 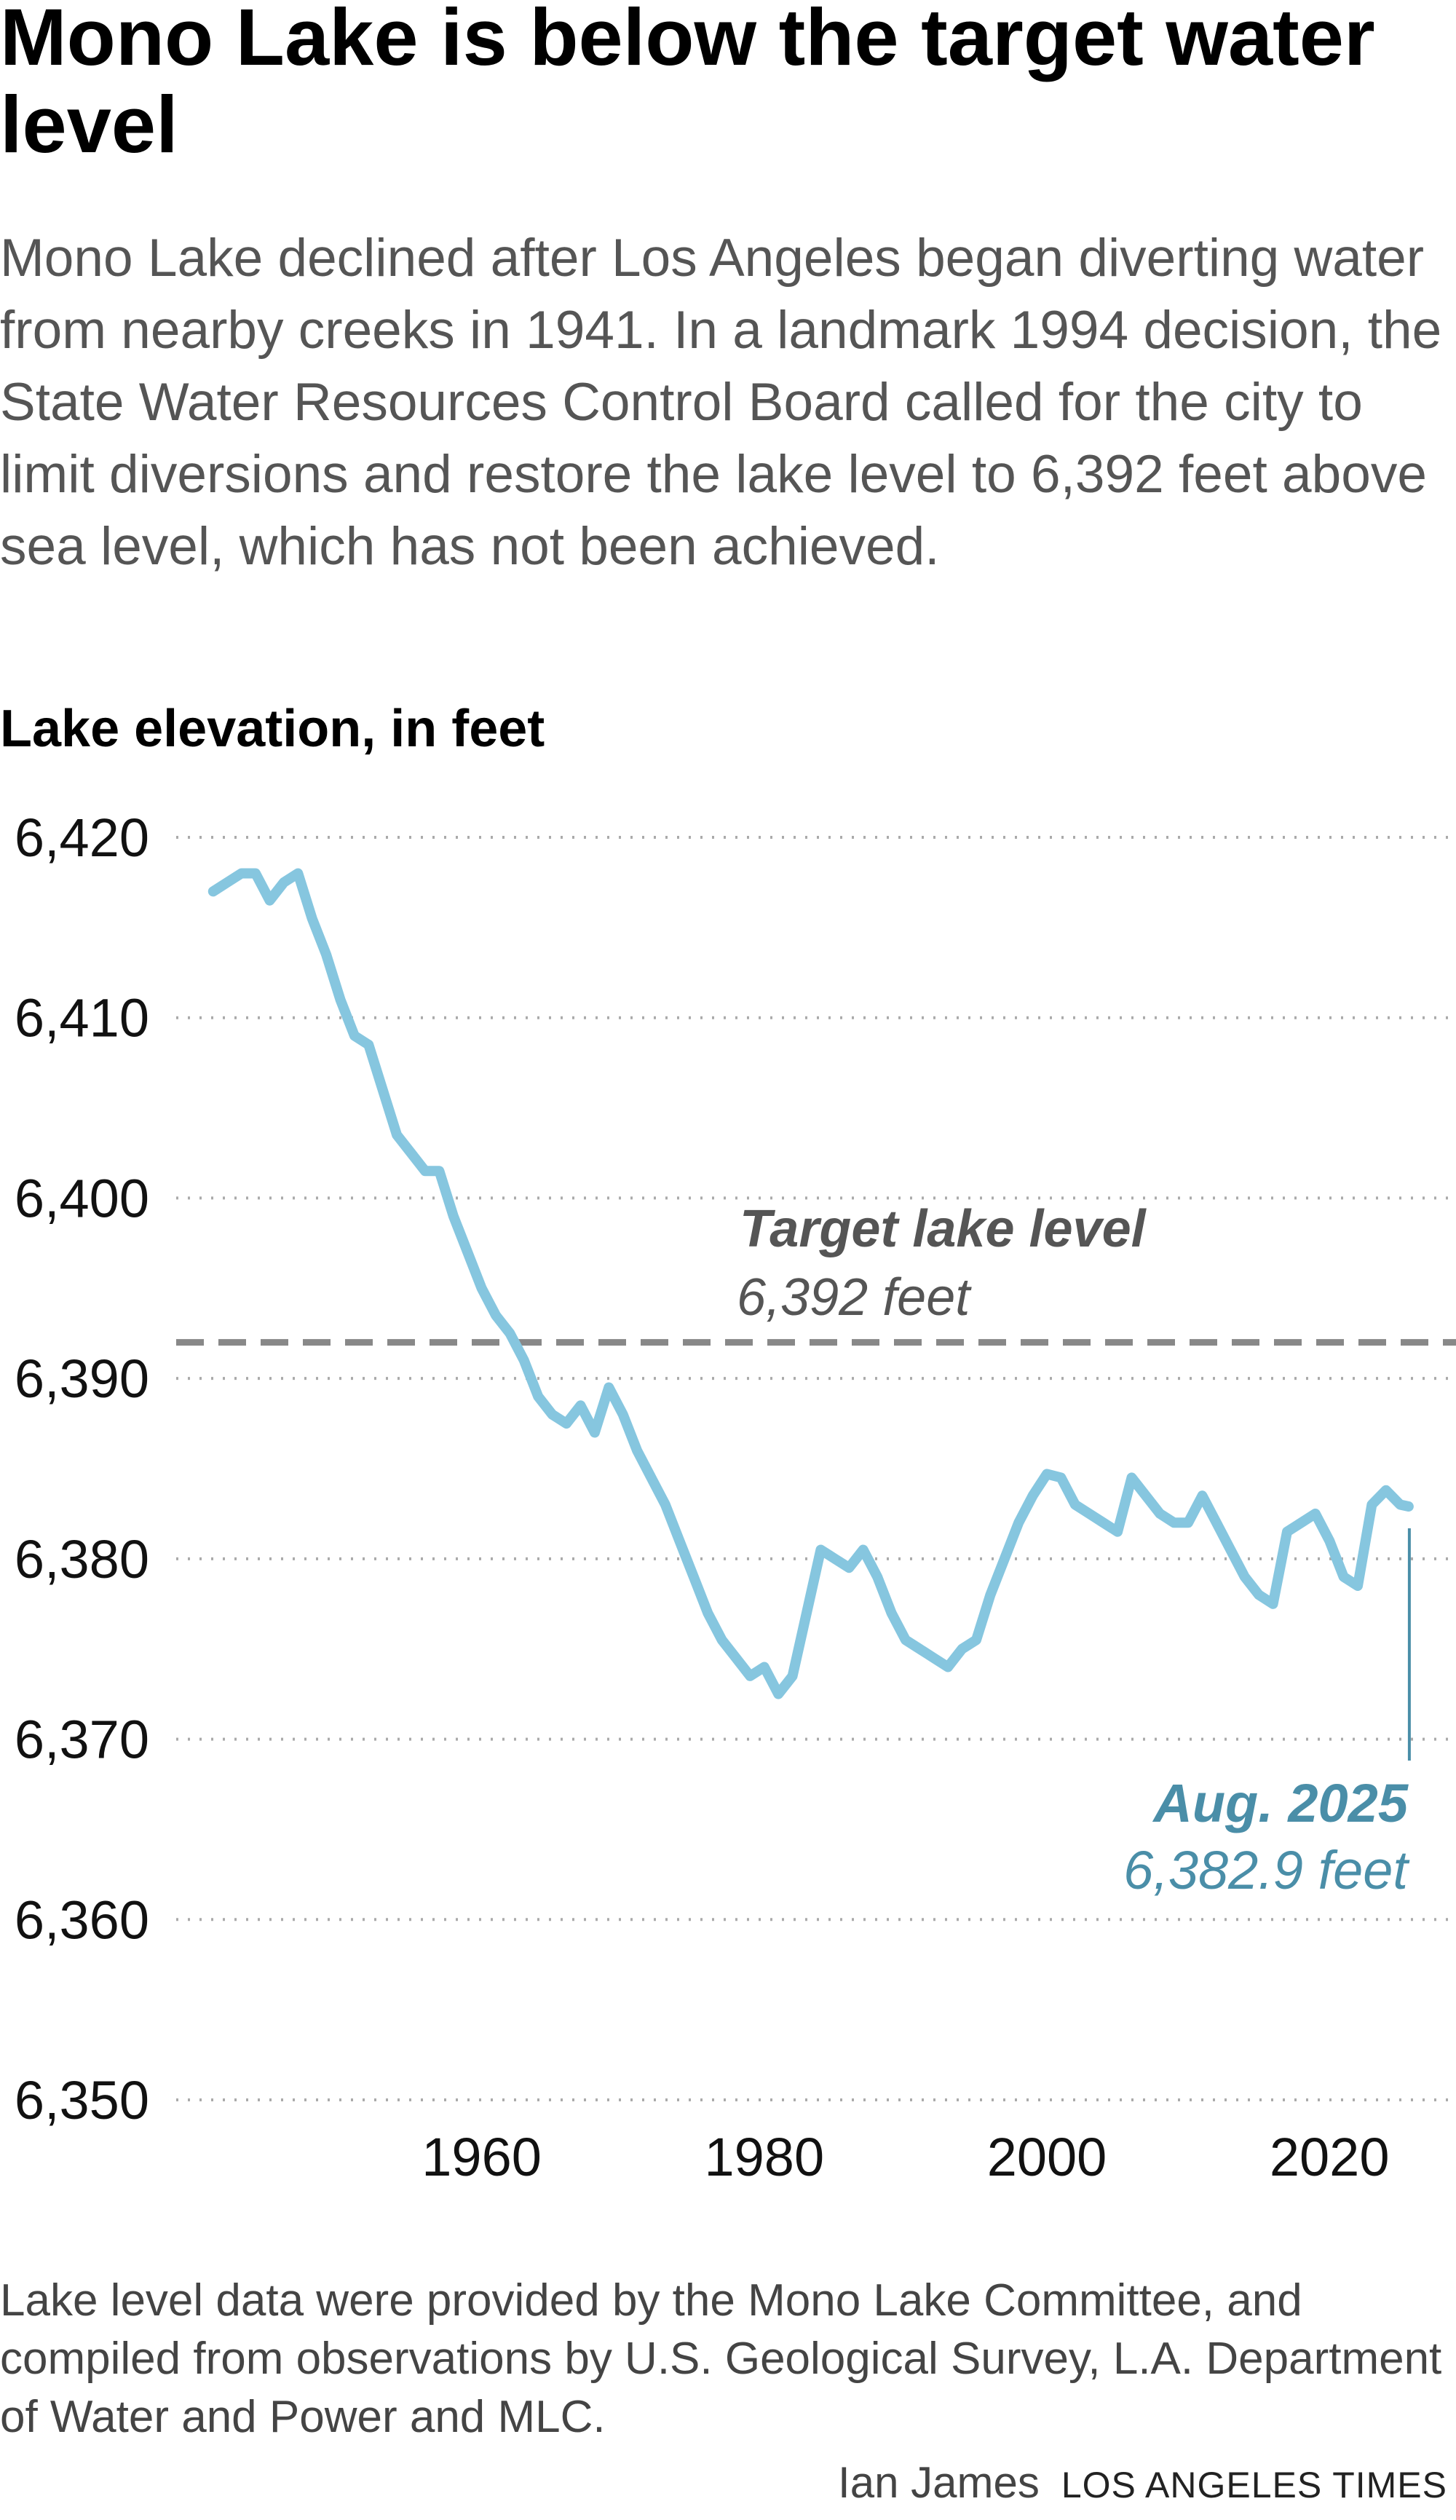 I want to click on credit: Ian James LOS ANGELES TIMES, so click(x=1142, y=2482).